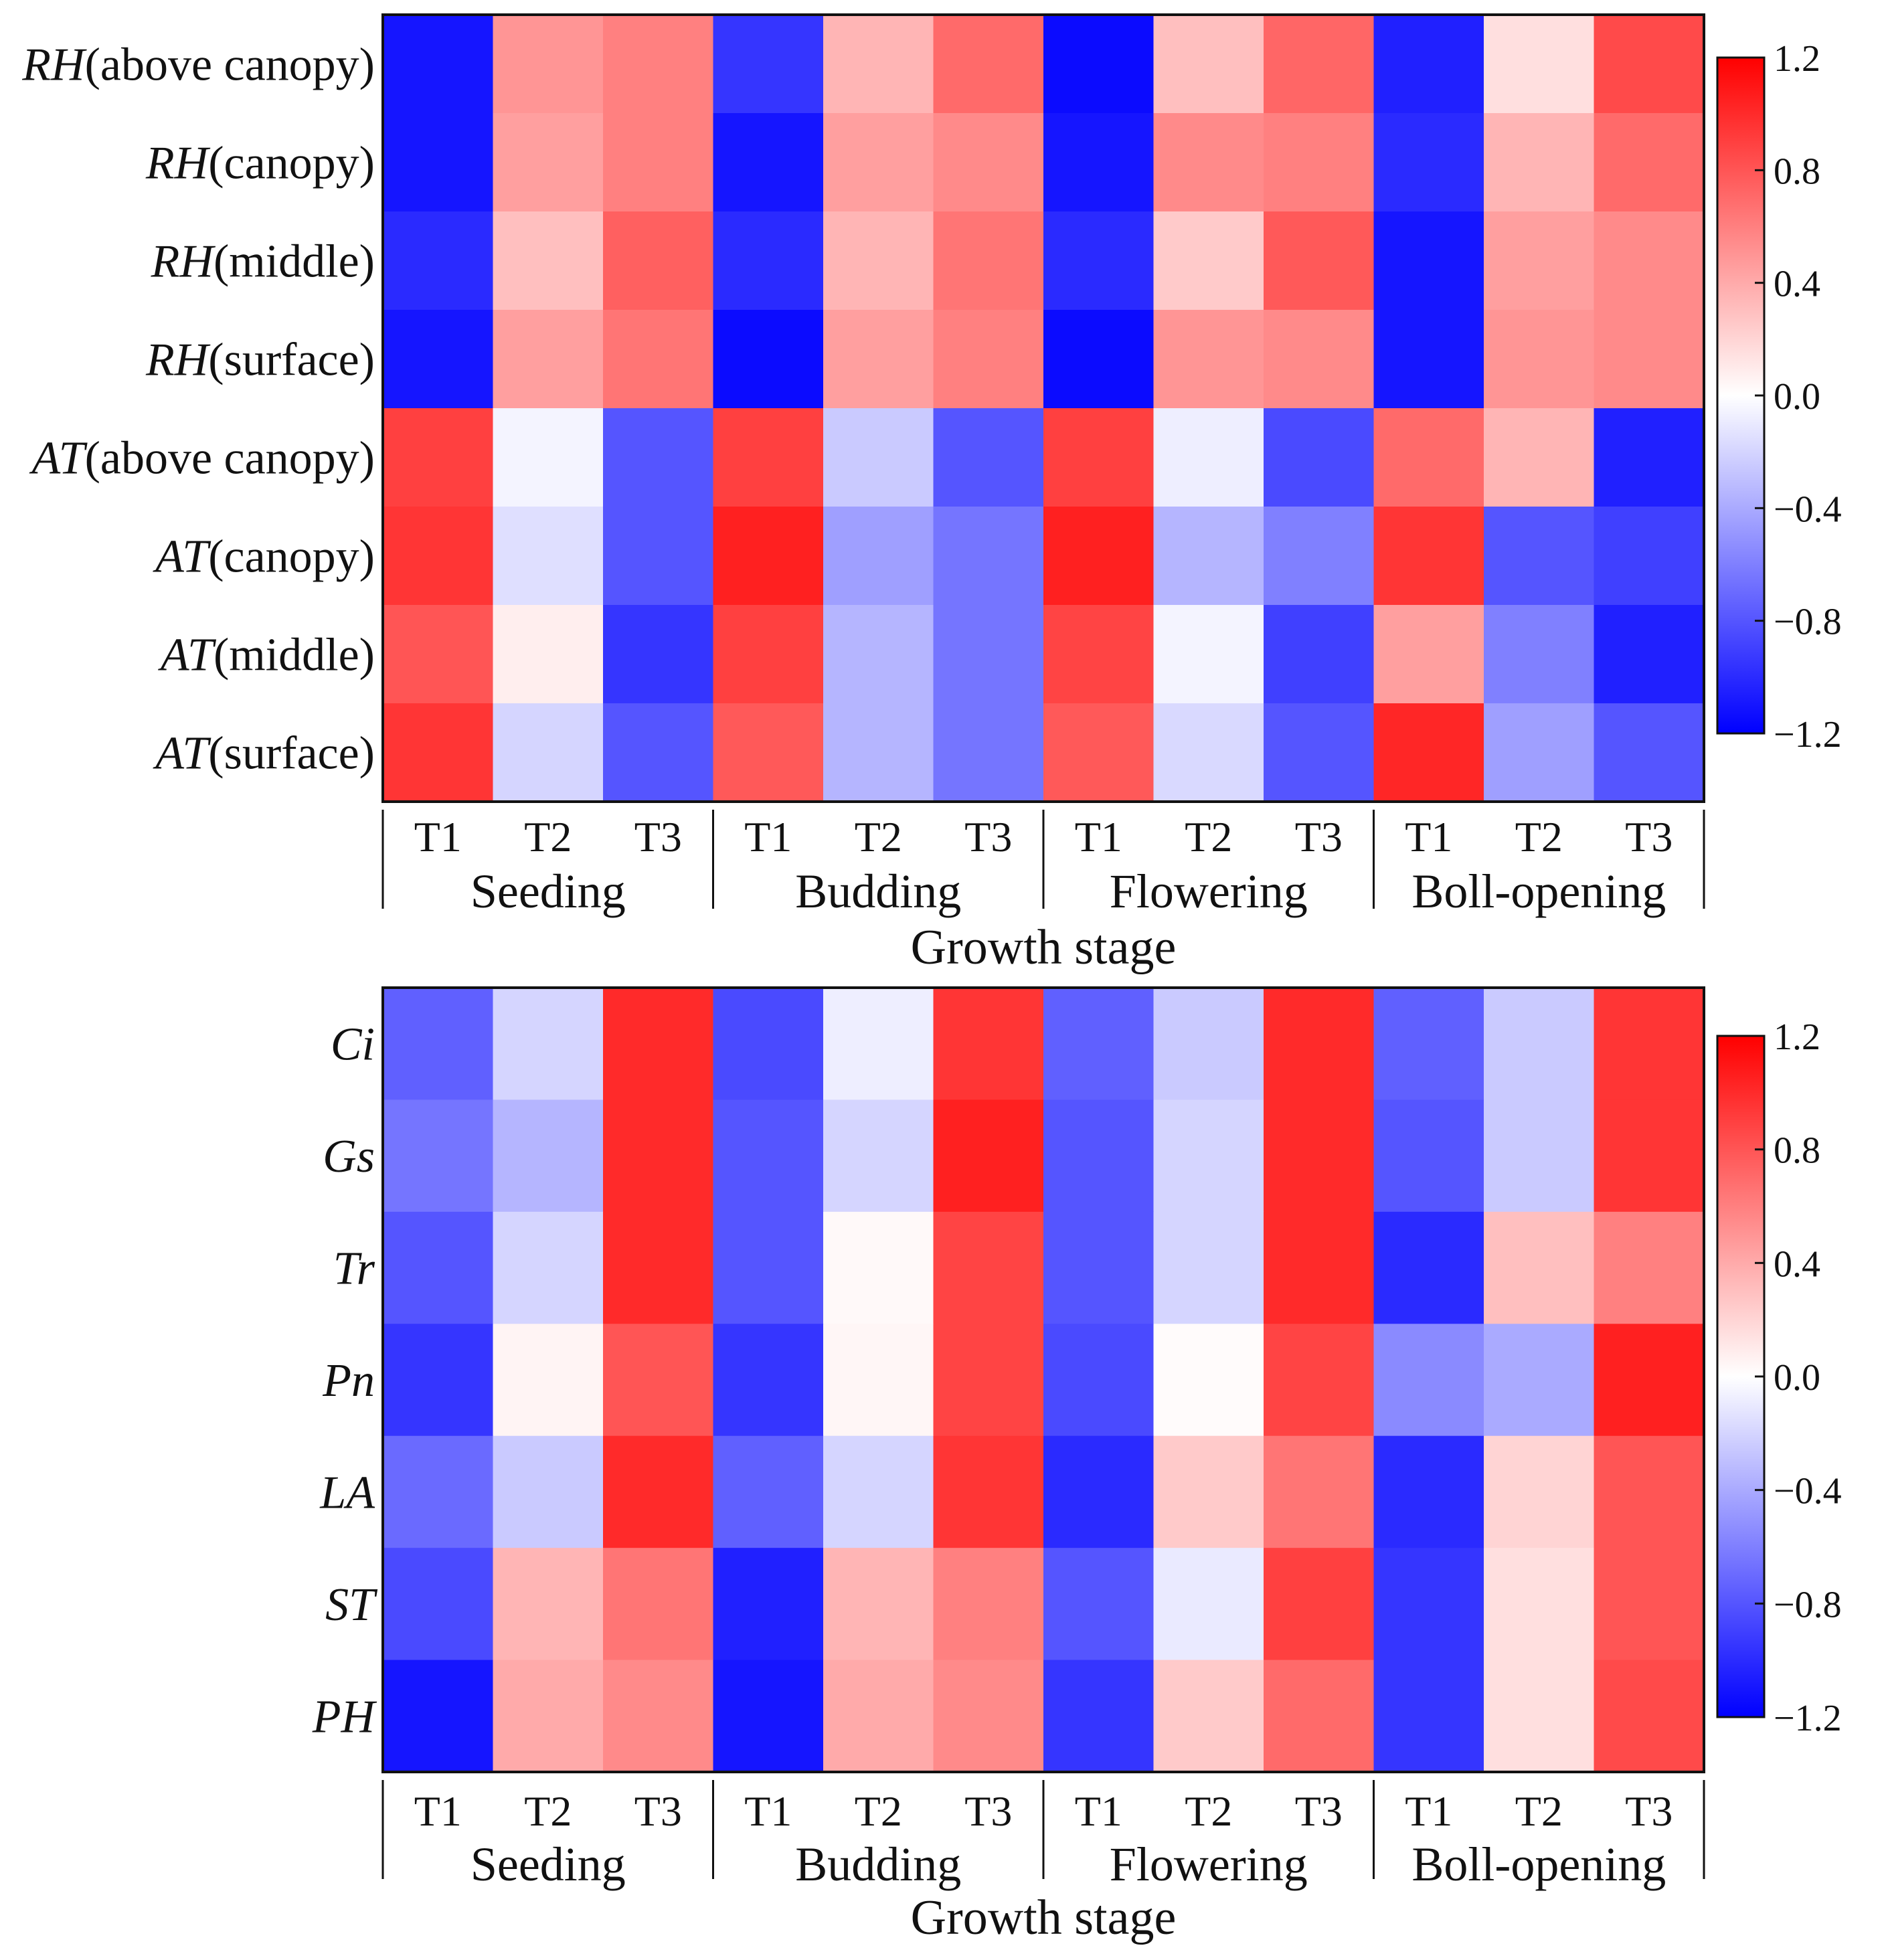  I want to click on x-axis-title: Growth stage, so click(1044, 1917).